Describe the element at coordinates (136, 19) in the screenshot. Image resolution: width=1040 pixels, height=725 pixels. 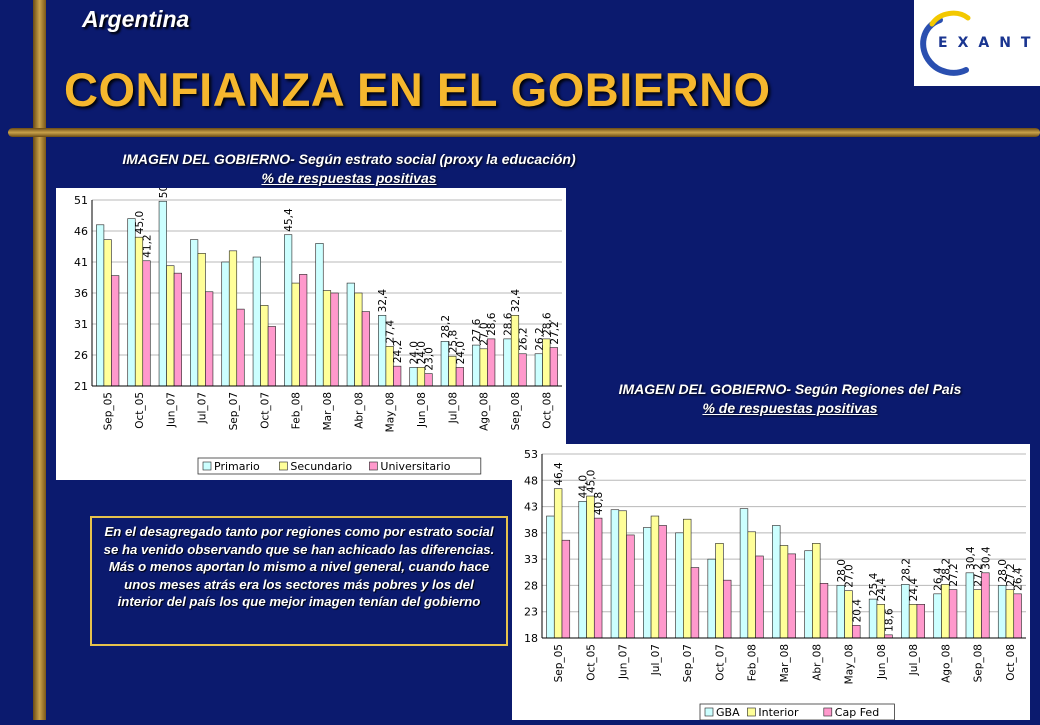
I see `country-label: Argentina` at that location.